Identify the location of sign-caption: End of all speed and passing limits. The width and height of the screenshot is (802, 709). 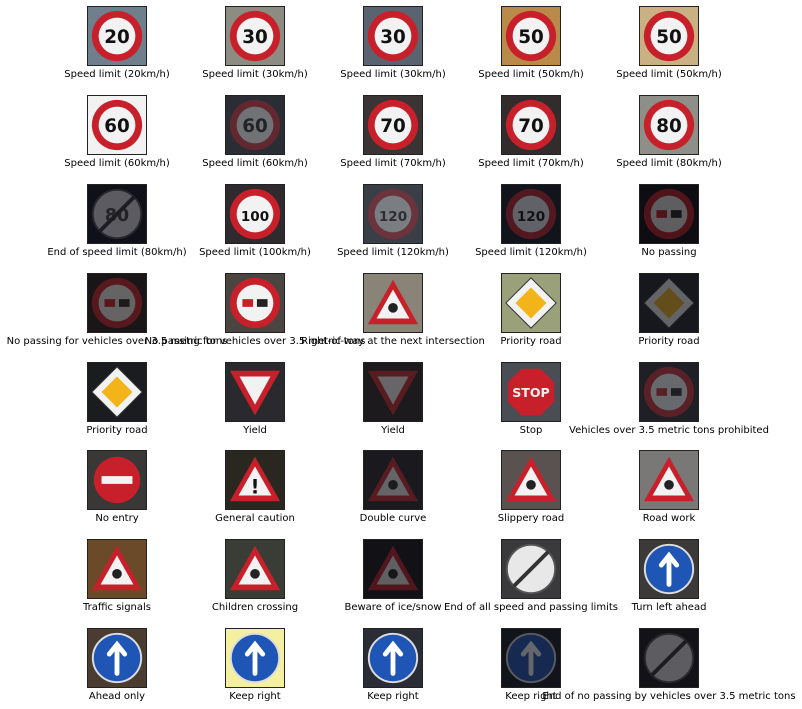
(531, 607).